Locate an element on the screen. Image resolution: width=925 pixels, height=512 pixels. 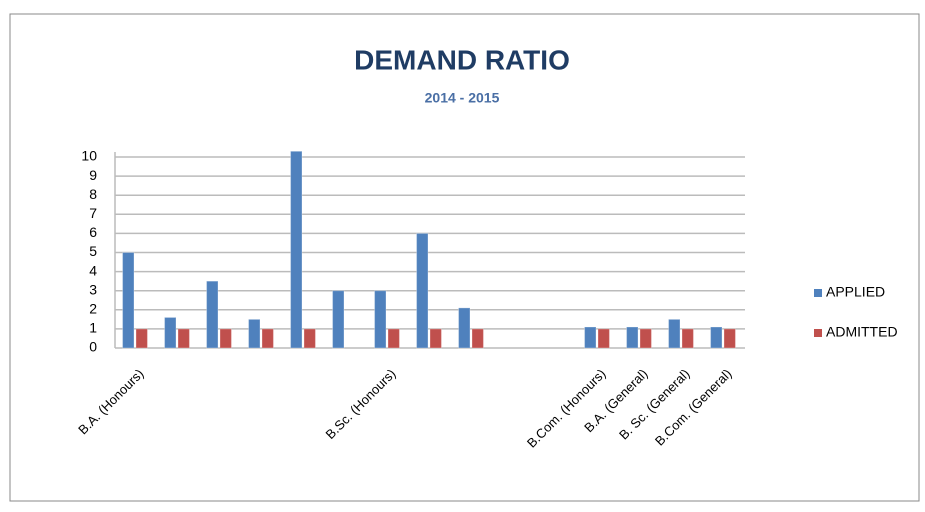
y-tick-label: 7 is located at coordinates (93, 213).